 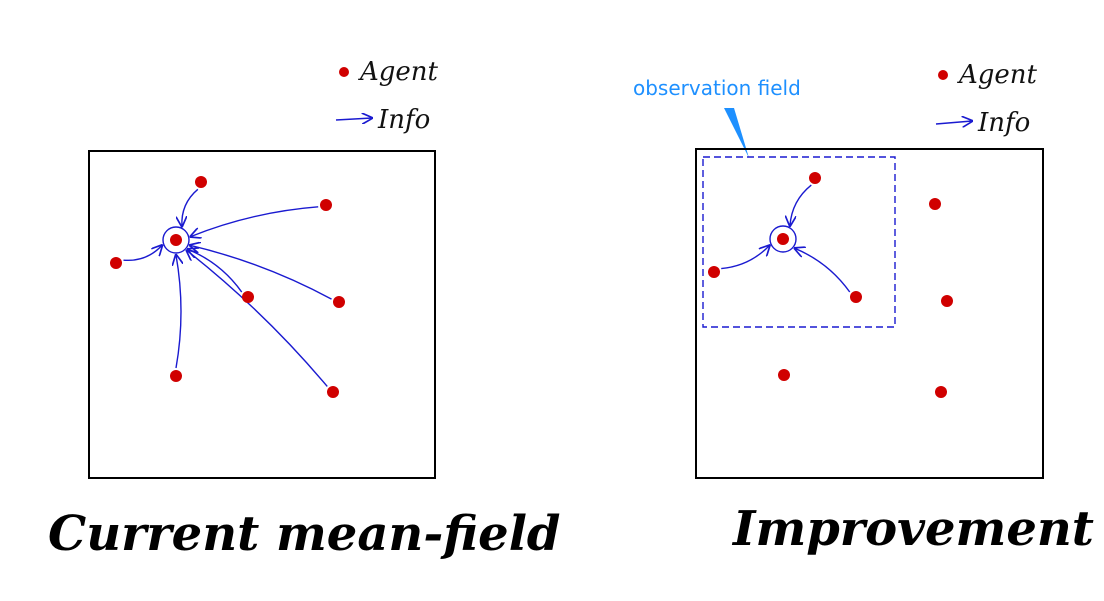 What do you see at coordinates (736, 133) in the screenshot?
I see `annotation-pointer` at bounding box center [736, 133].